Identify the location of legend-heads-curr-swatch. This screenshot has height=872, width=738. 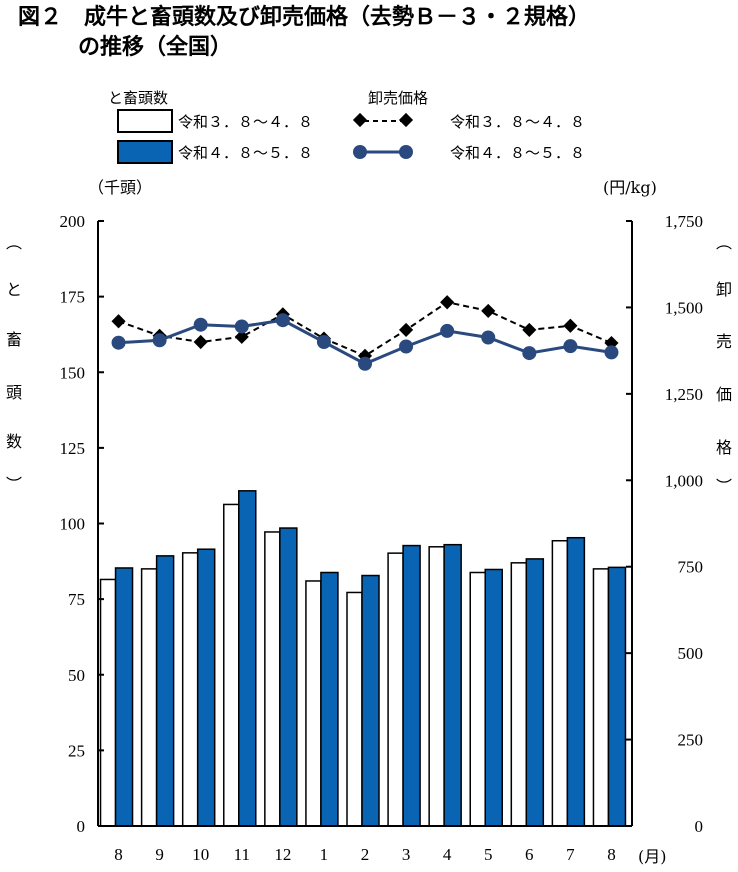
(145, 152).